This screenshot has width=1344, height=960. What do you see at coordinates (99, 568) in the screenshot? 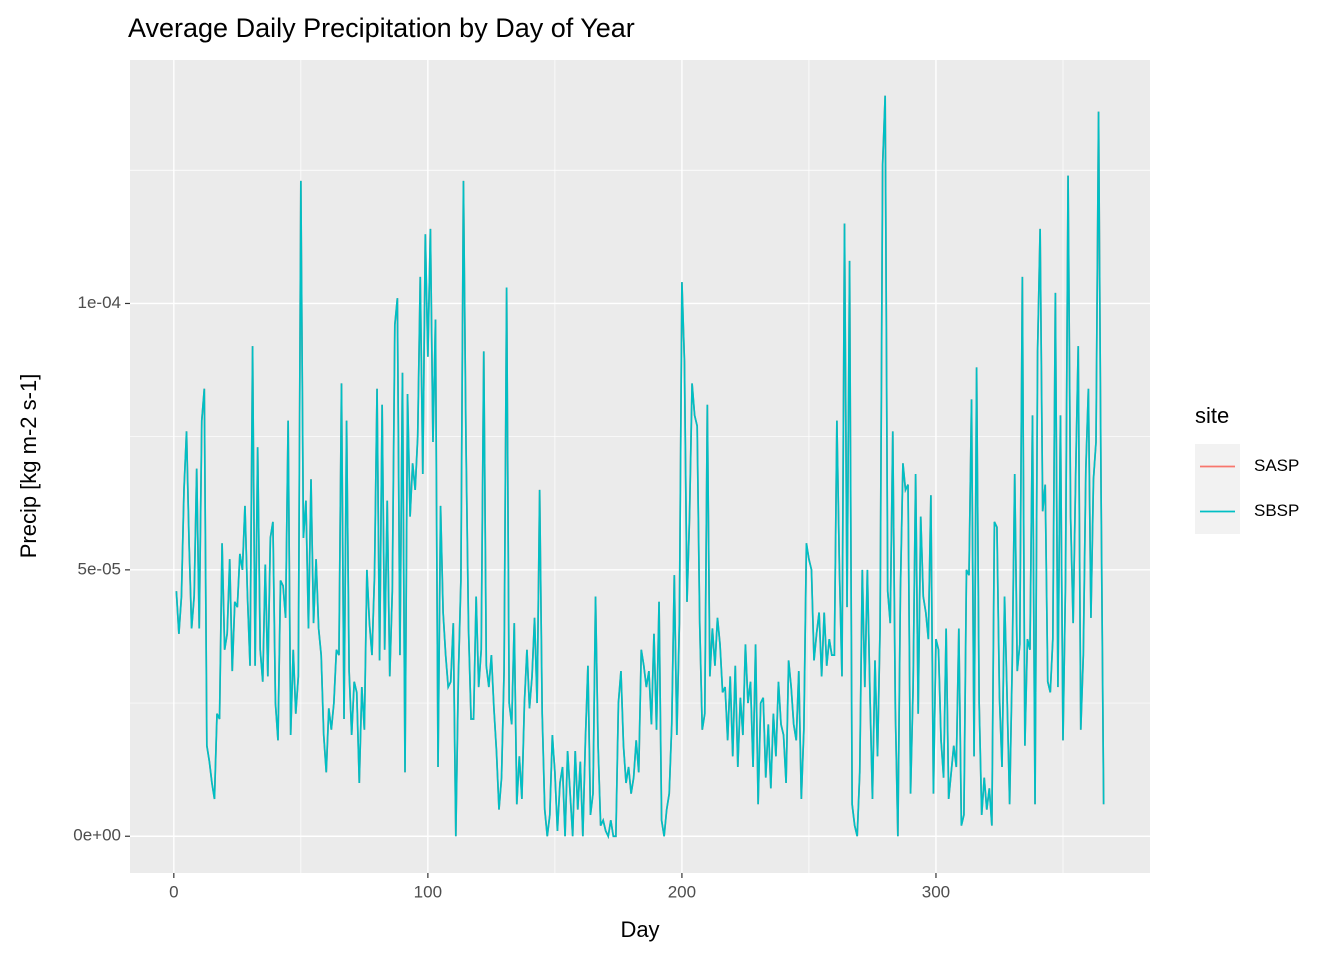
I see `y-tick-label: 5e-05` at bounding box center [99, 568].